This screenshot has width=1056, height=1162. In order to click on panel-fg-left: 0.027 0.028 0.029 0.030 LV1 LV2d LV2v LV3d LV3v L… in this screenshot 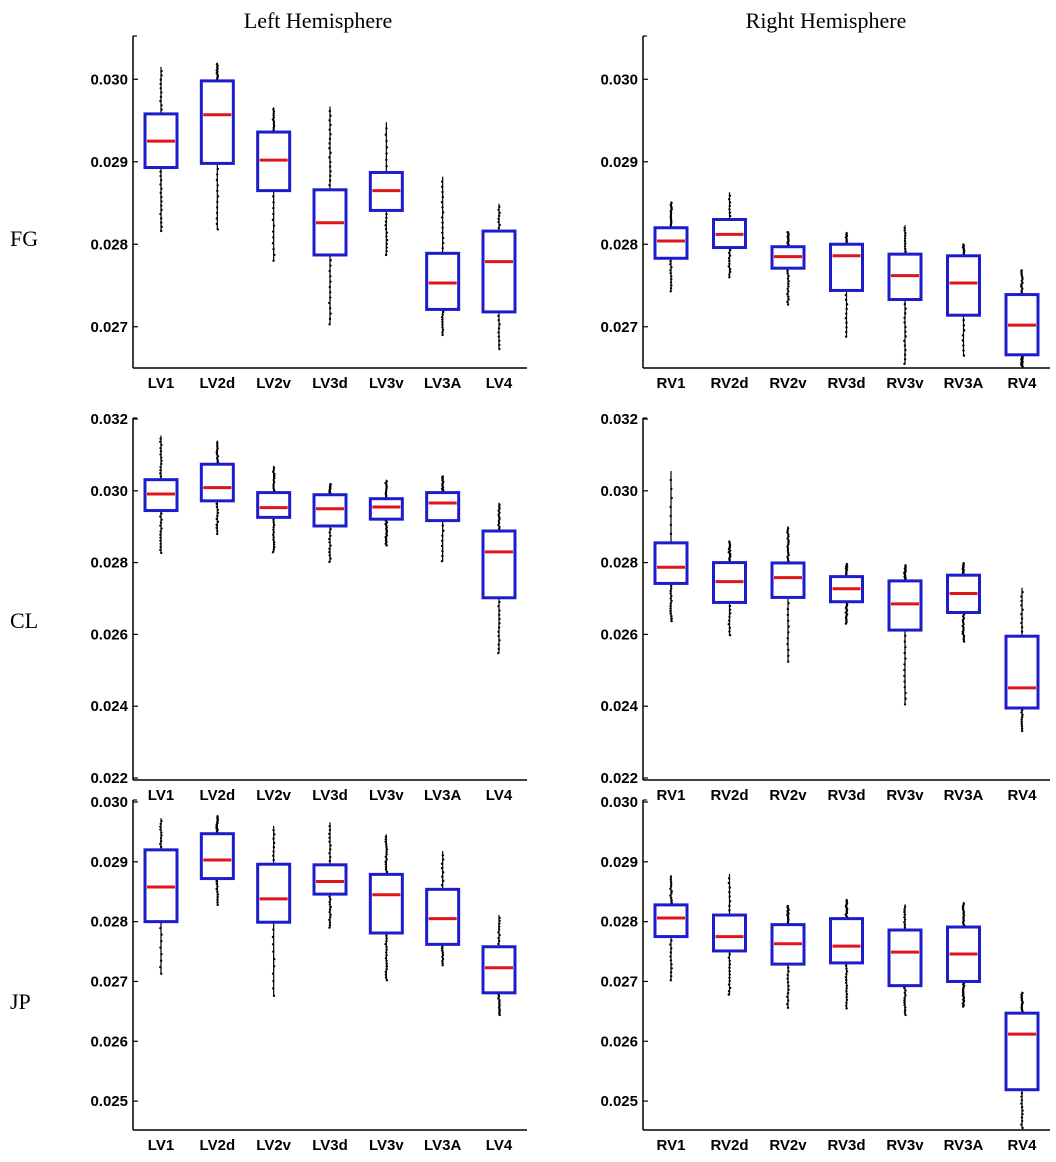, I will do `click(308, 213)`.